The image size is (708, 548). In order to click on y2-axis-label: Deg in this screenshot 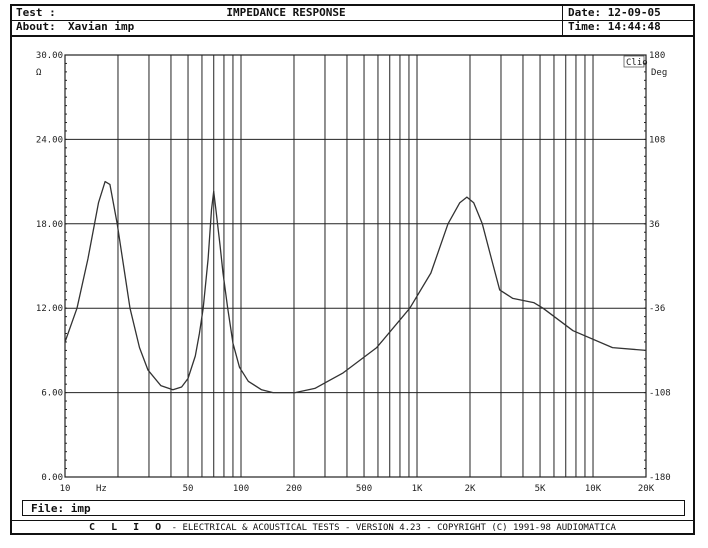, I will do `click(659, 73)`.